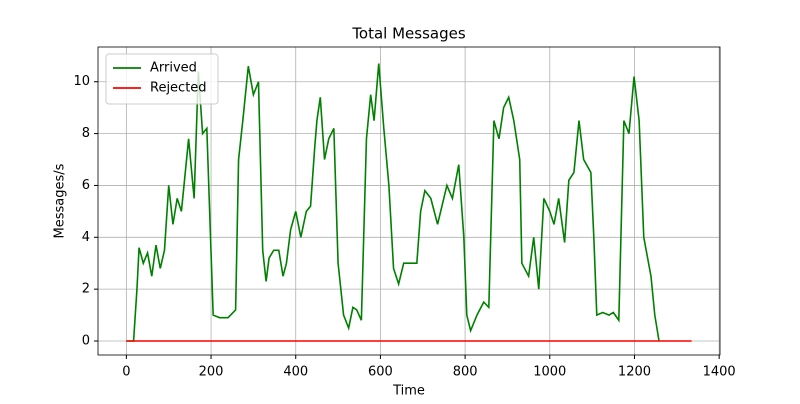 The width and height of the screenshot is (800, 404). I want to click on y-tick-label: 10, so click(81, 81).